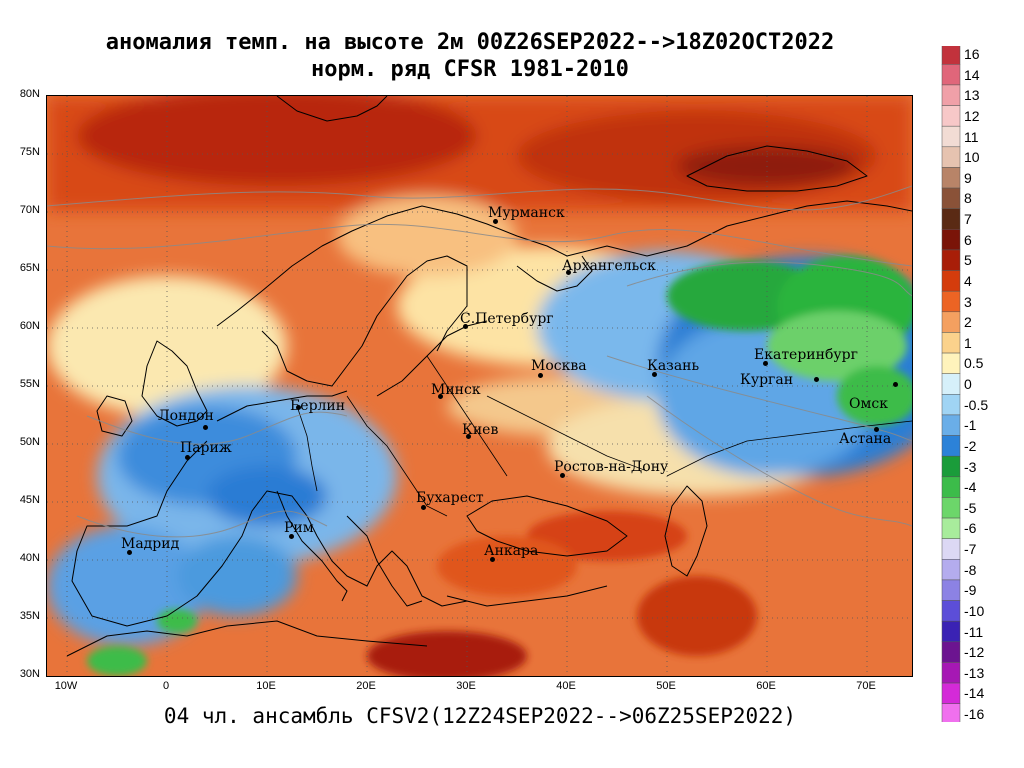  What do you see at coordinates (507, 319) in the screenshot?
I see `city-label-st-petersburg: С.Петербург` at bounding box center [507, 319].